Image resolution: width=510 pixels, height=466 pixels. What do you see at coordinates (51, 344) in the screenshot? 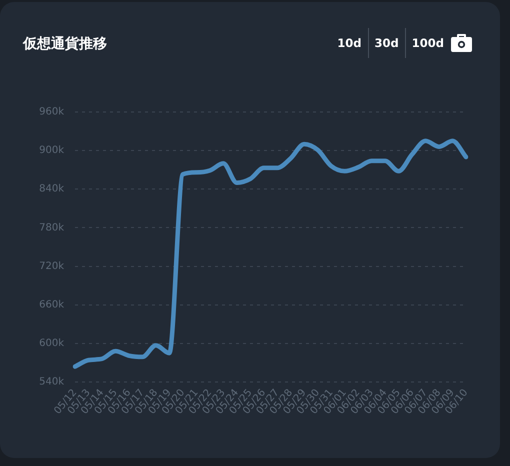
I see `y-tick-label: 600k` at bounding box center [51, 344].